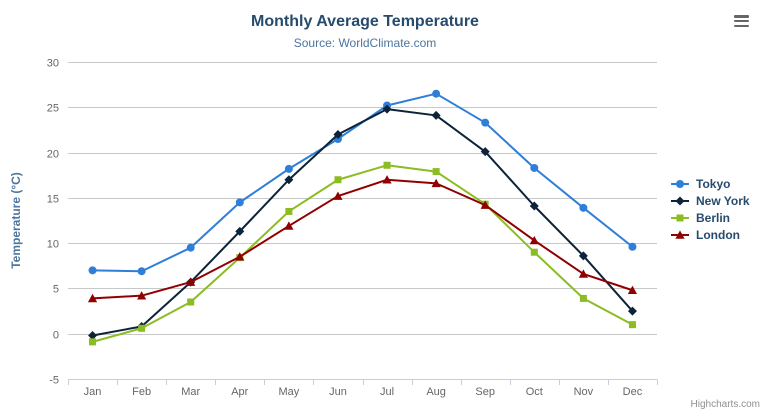 This screenshot has height=416, width=769. I want to click on x-tick-label: Aug, so click(436, 392).